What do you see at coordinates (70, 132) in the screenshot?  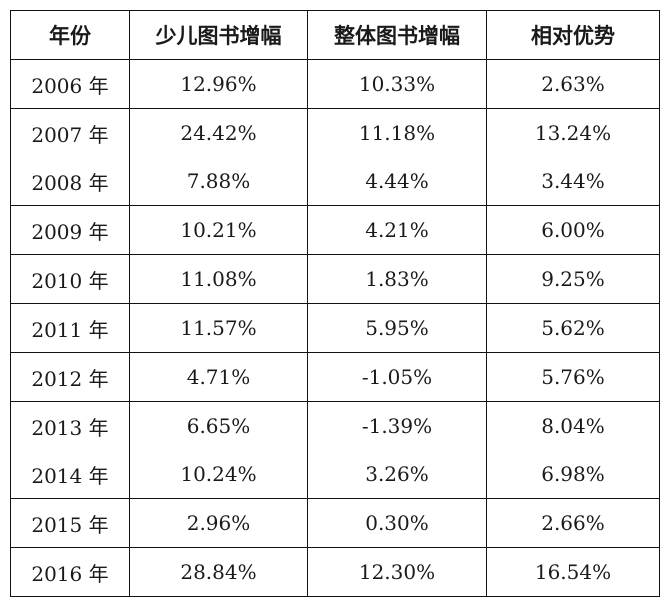 I see `cell-year: 2007 年` at bounding box center [70, 132].